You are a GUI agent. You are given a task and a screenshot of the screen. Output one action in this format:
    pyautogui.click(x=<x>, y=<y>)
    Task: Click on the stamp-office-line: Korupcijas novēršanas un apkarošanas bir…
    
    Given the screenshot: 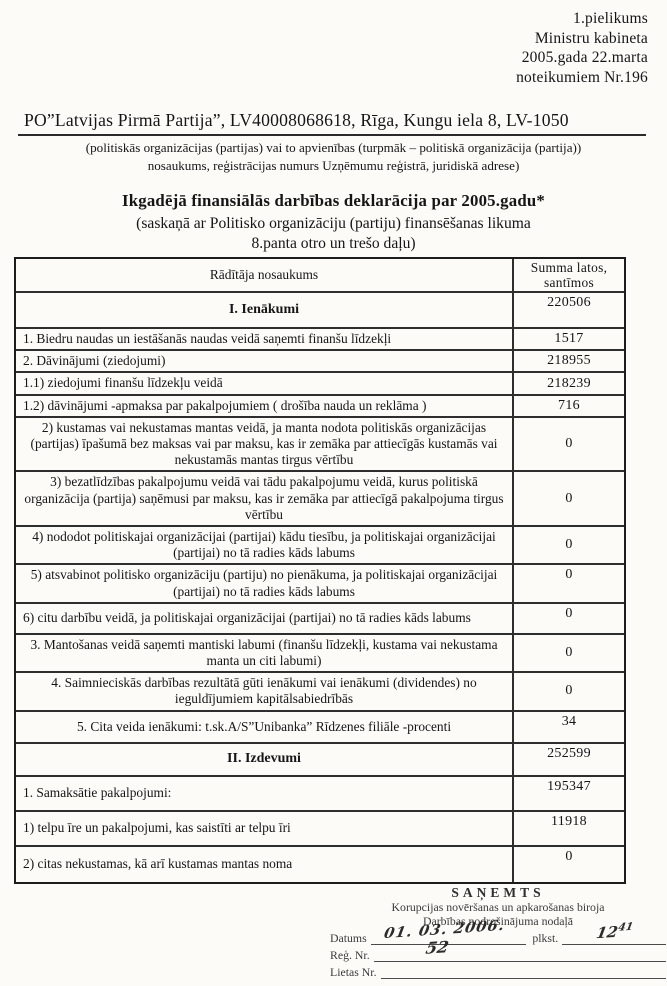 What is the action you would take?
    pyautogui.click(x=498, y=907)
    